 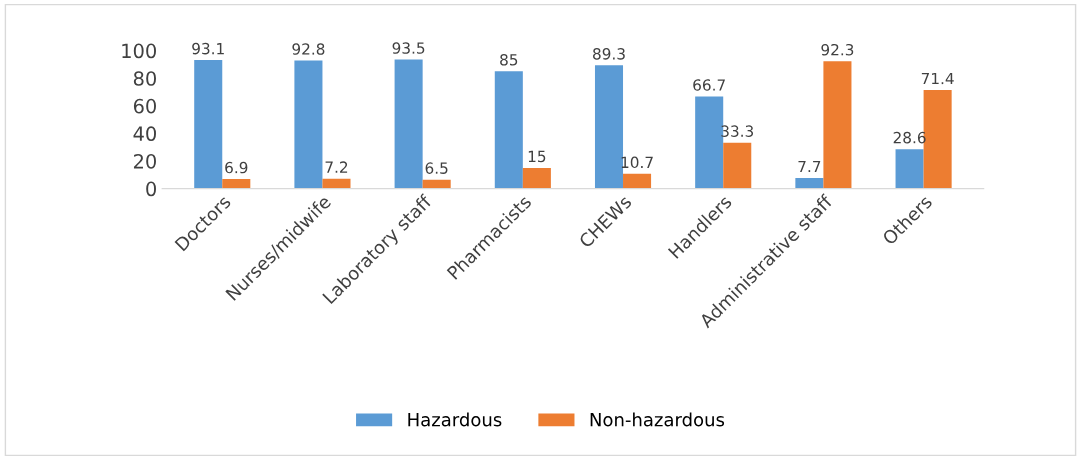 What do you see at coordinates (208, 48) in the screenshot?
I see `data-label: 93.1` at bounding box center [208, 48].